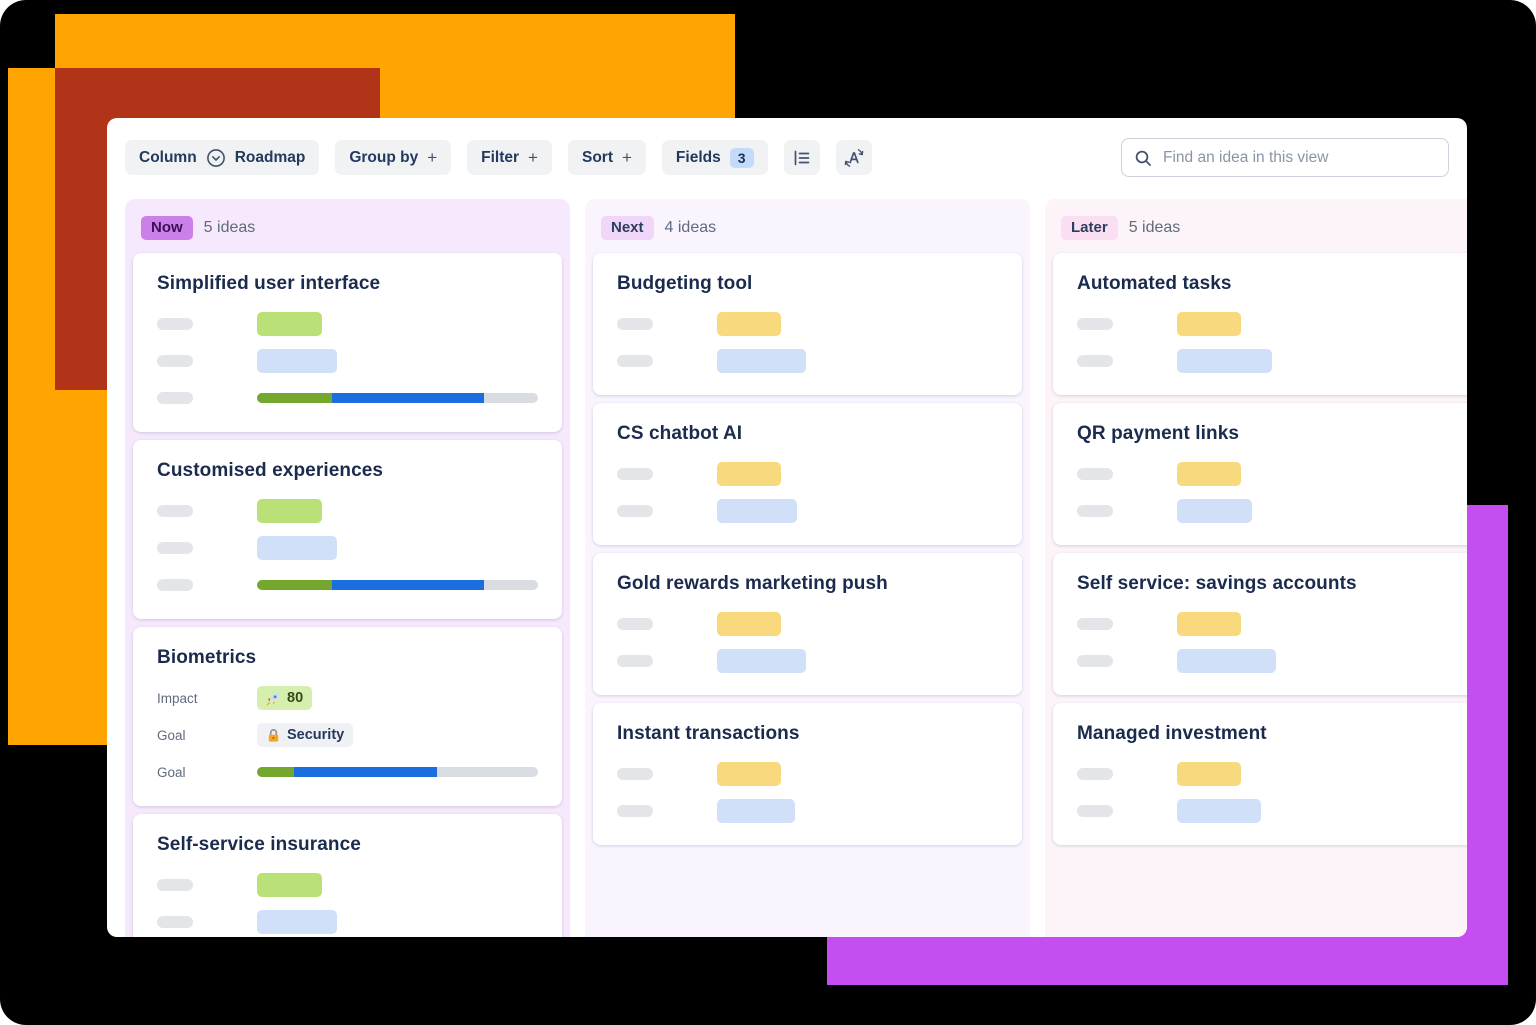 The height and width of the screenshot is (1025, 1536). I want to click on group-by-button: Group by +, so click(393, 157).